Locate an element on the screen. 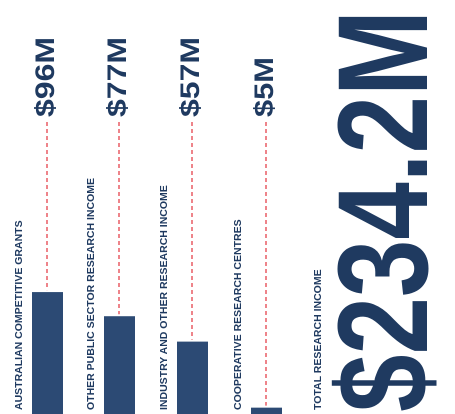 The height and width of the screenshot is (414, 455). category-label: INDUSTRY AND OTHER RESEARCH INCOME is located at coordinates (164, 297).